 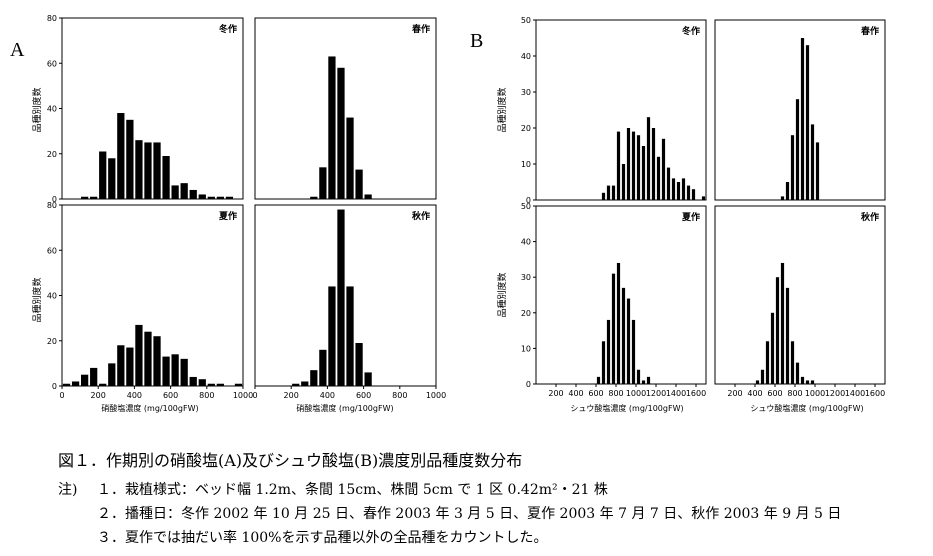 I want to click on season-label: 夏作, so click(x=690, y=217).